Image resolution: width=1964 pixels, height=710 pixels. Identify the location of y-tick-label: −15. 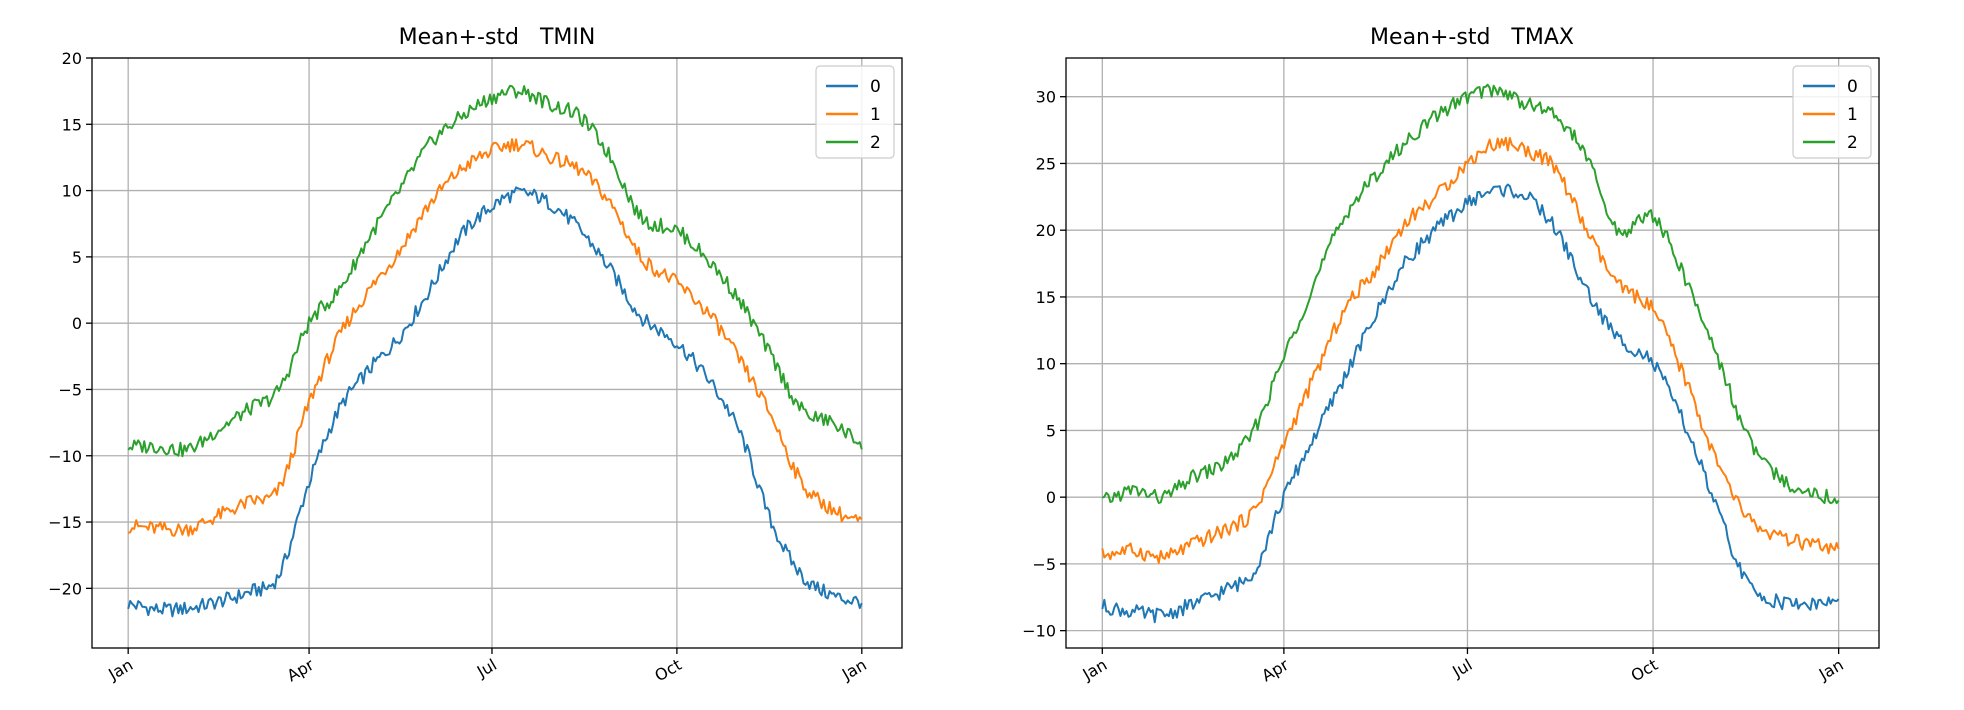
(65, 522).